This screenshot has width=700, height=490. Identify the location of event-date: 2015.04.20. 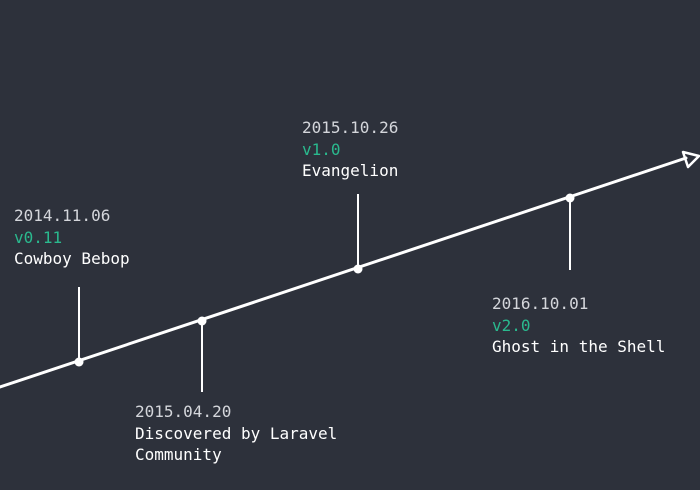
(183, 411).